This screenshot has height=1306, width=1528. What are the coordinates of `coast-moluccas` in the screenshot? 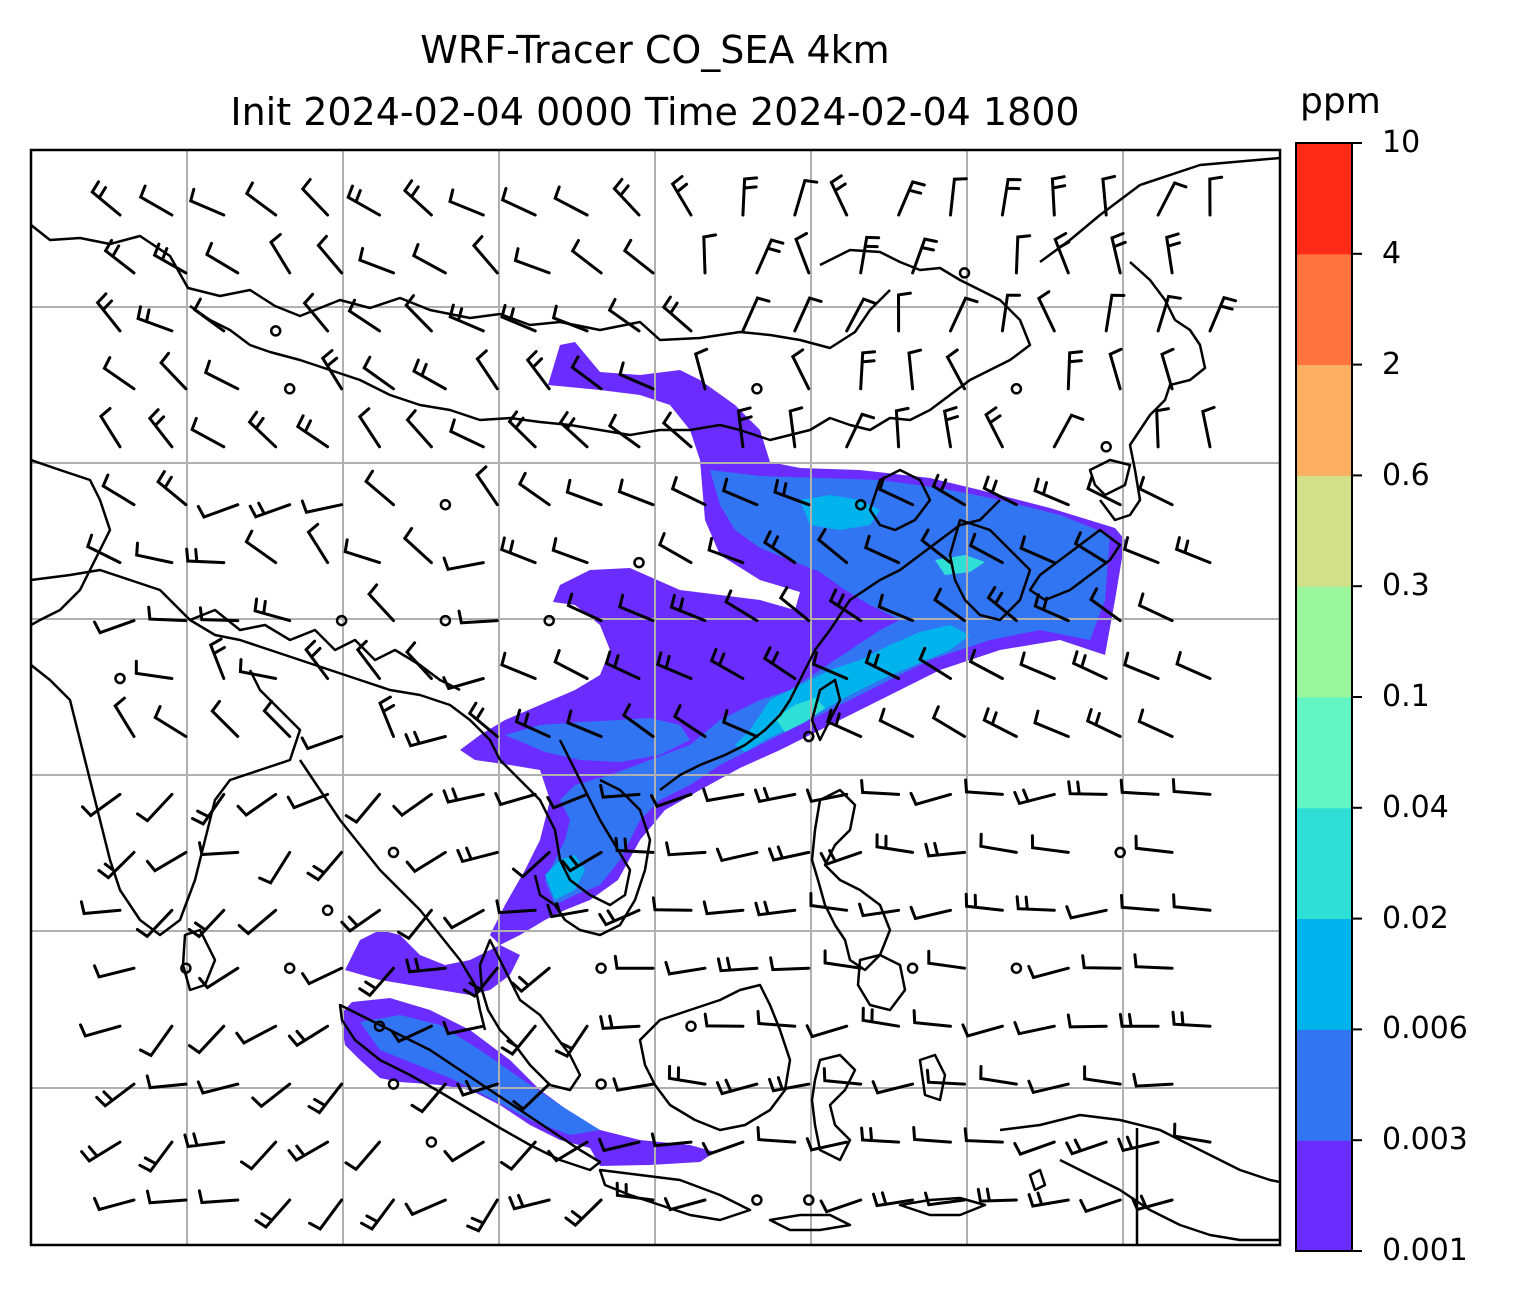 It's located at (932, 1077).